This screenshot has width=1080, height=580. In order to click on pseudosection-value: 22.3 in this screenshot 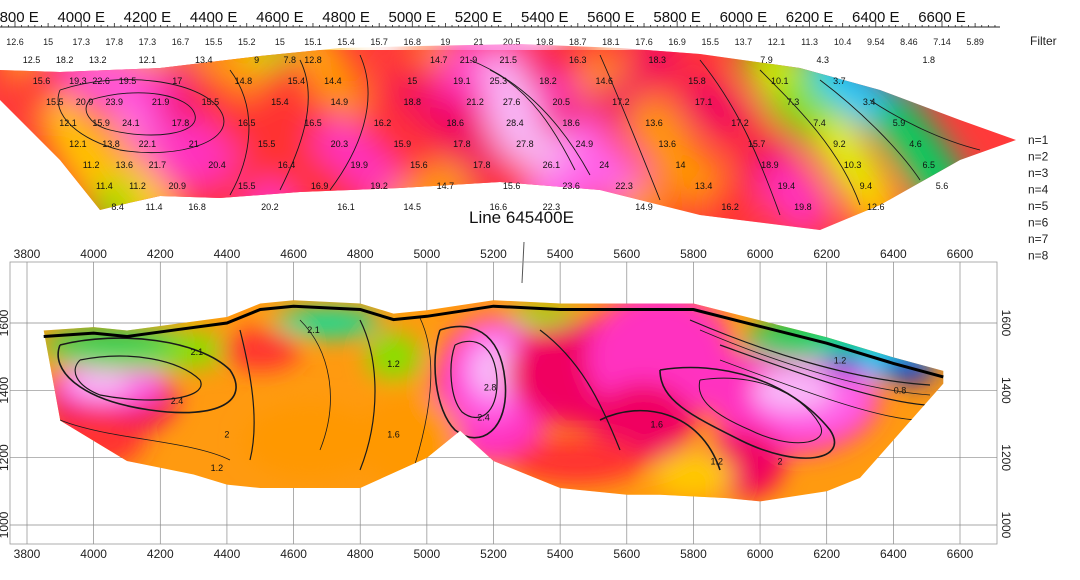, I will do `click(552, 207)`.